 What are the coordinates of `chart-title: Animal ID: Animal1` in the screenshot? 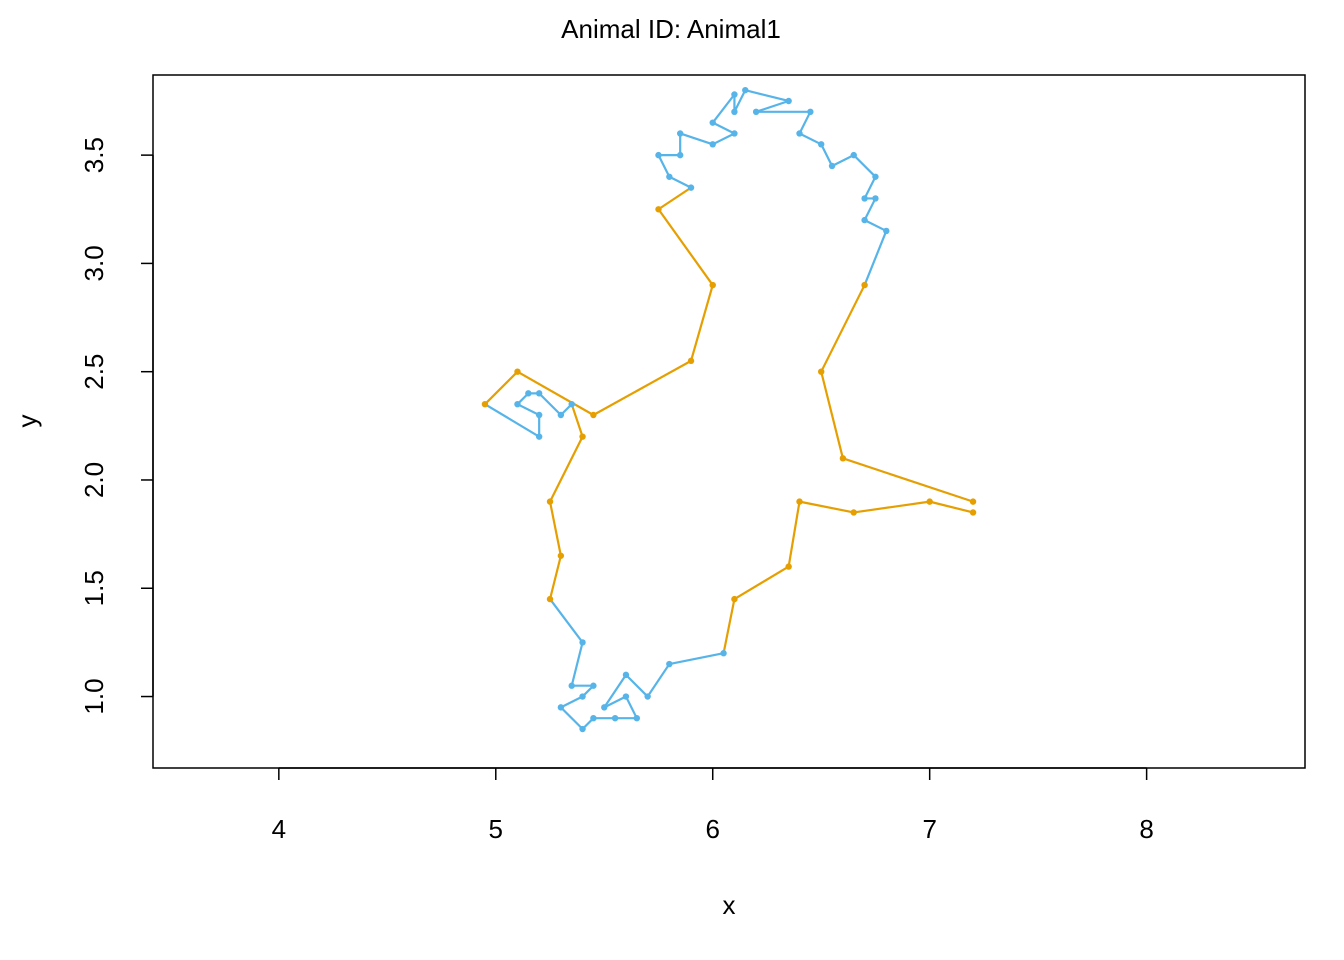 It's located at (671, 29).